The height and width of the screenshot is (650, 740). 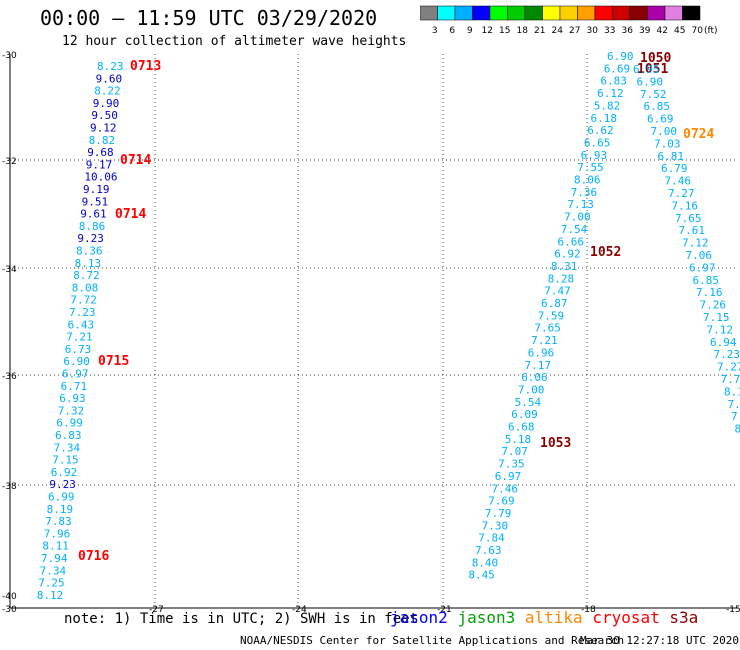 What do you see at coordinates (99, 164) in the screenshot?
I see `swh-value: 9.17` at bounding box center [99, 164].